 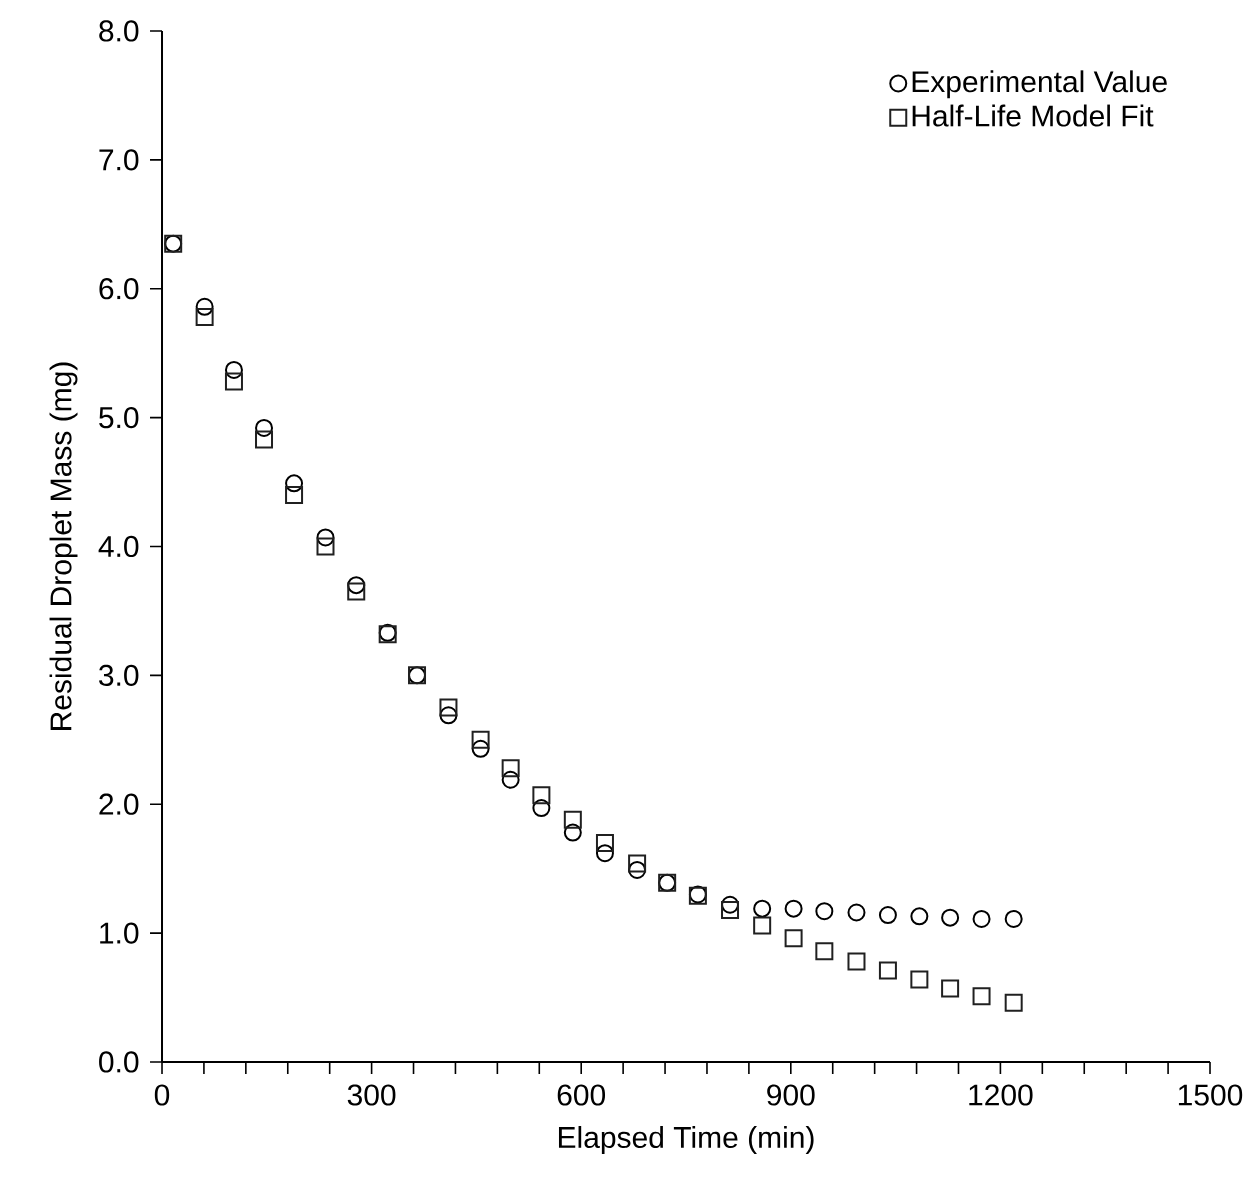 I want to click on x-tick-label: 600, so click(x=581, y=1095).